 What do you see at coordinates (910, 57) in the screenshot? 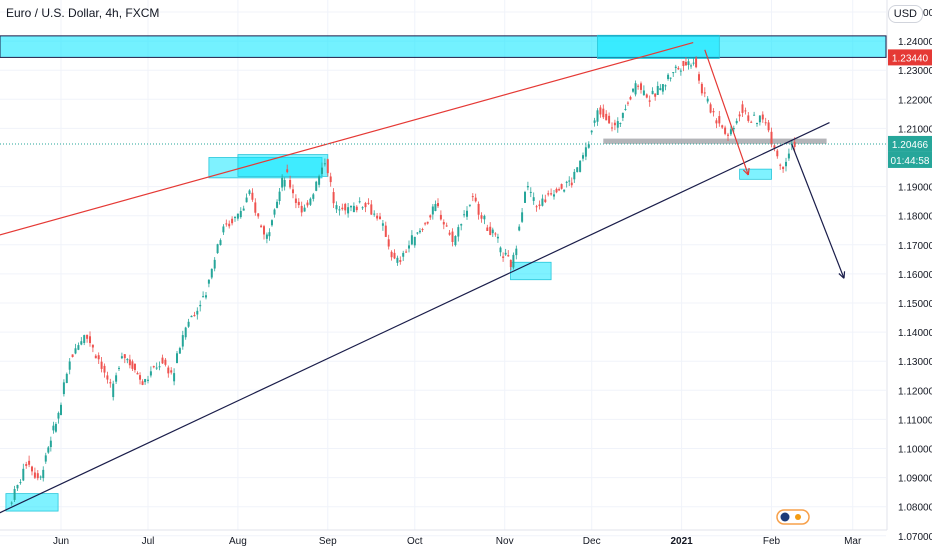
I see `resistance-price-badge-bg` at bounding box center [910, 57].